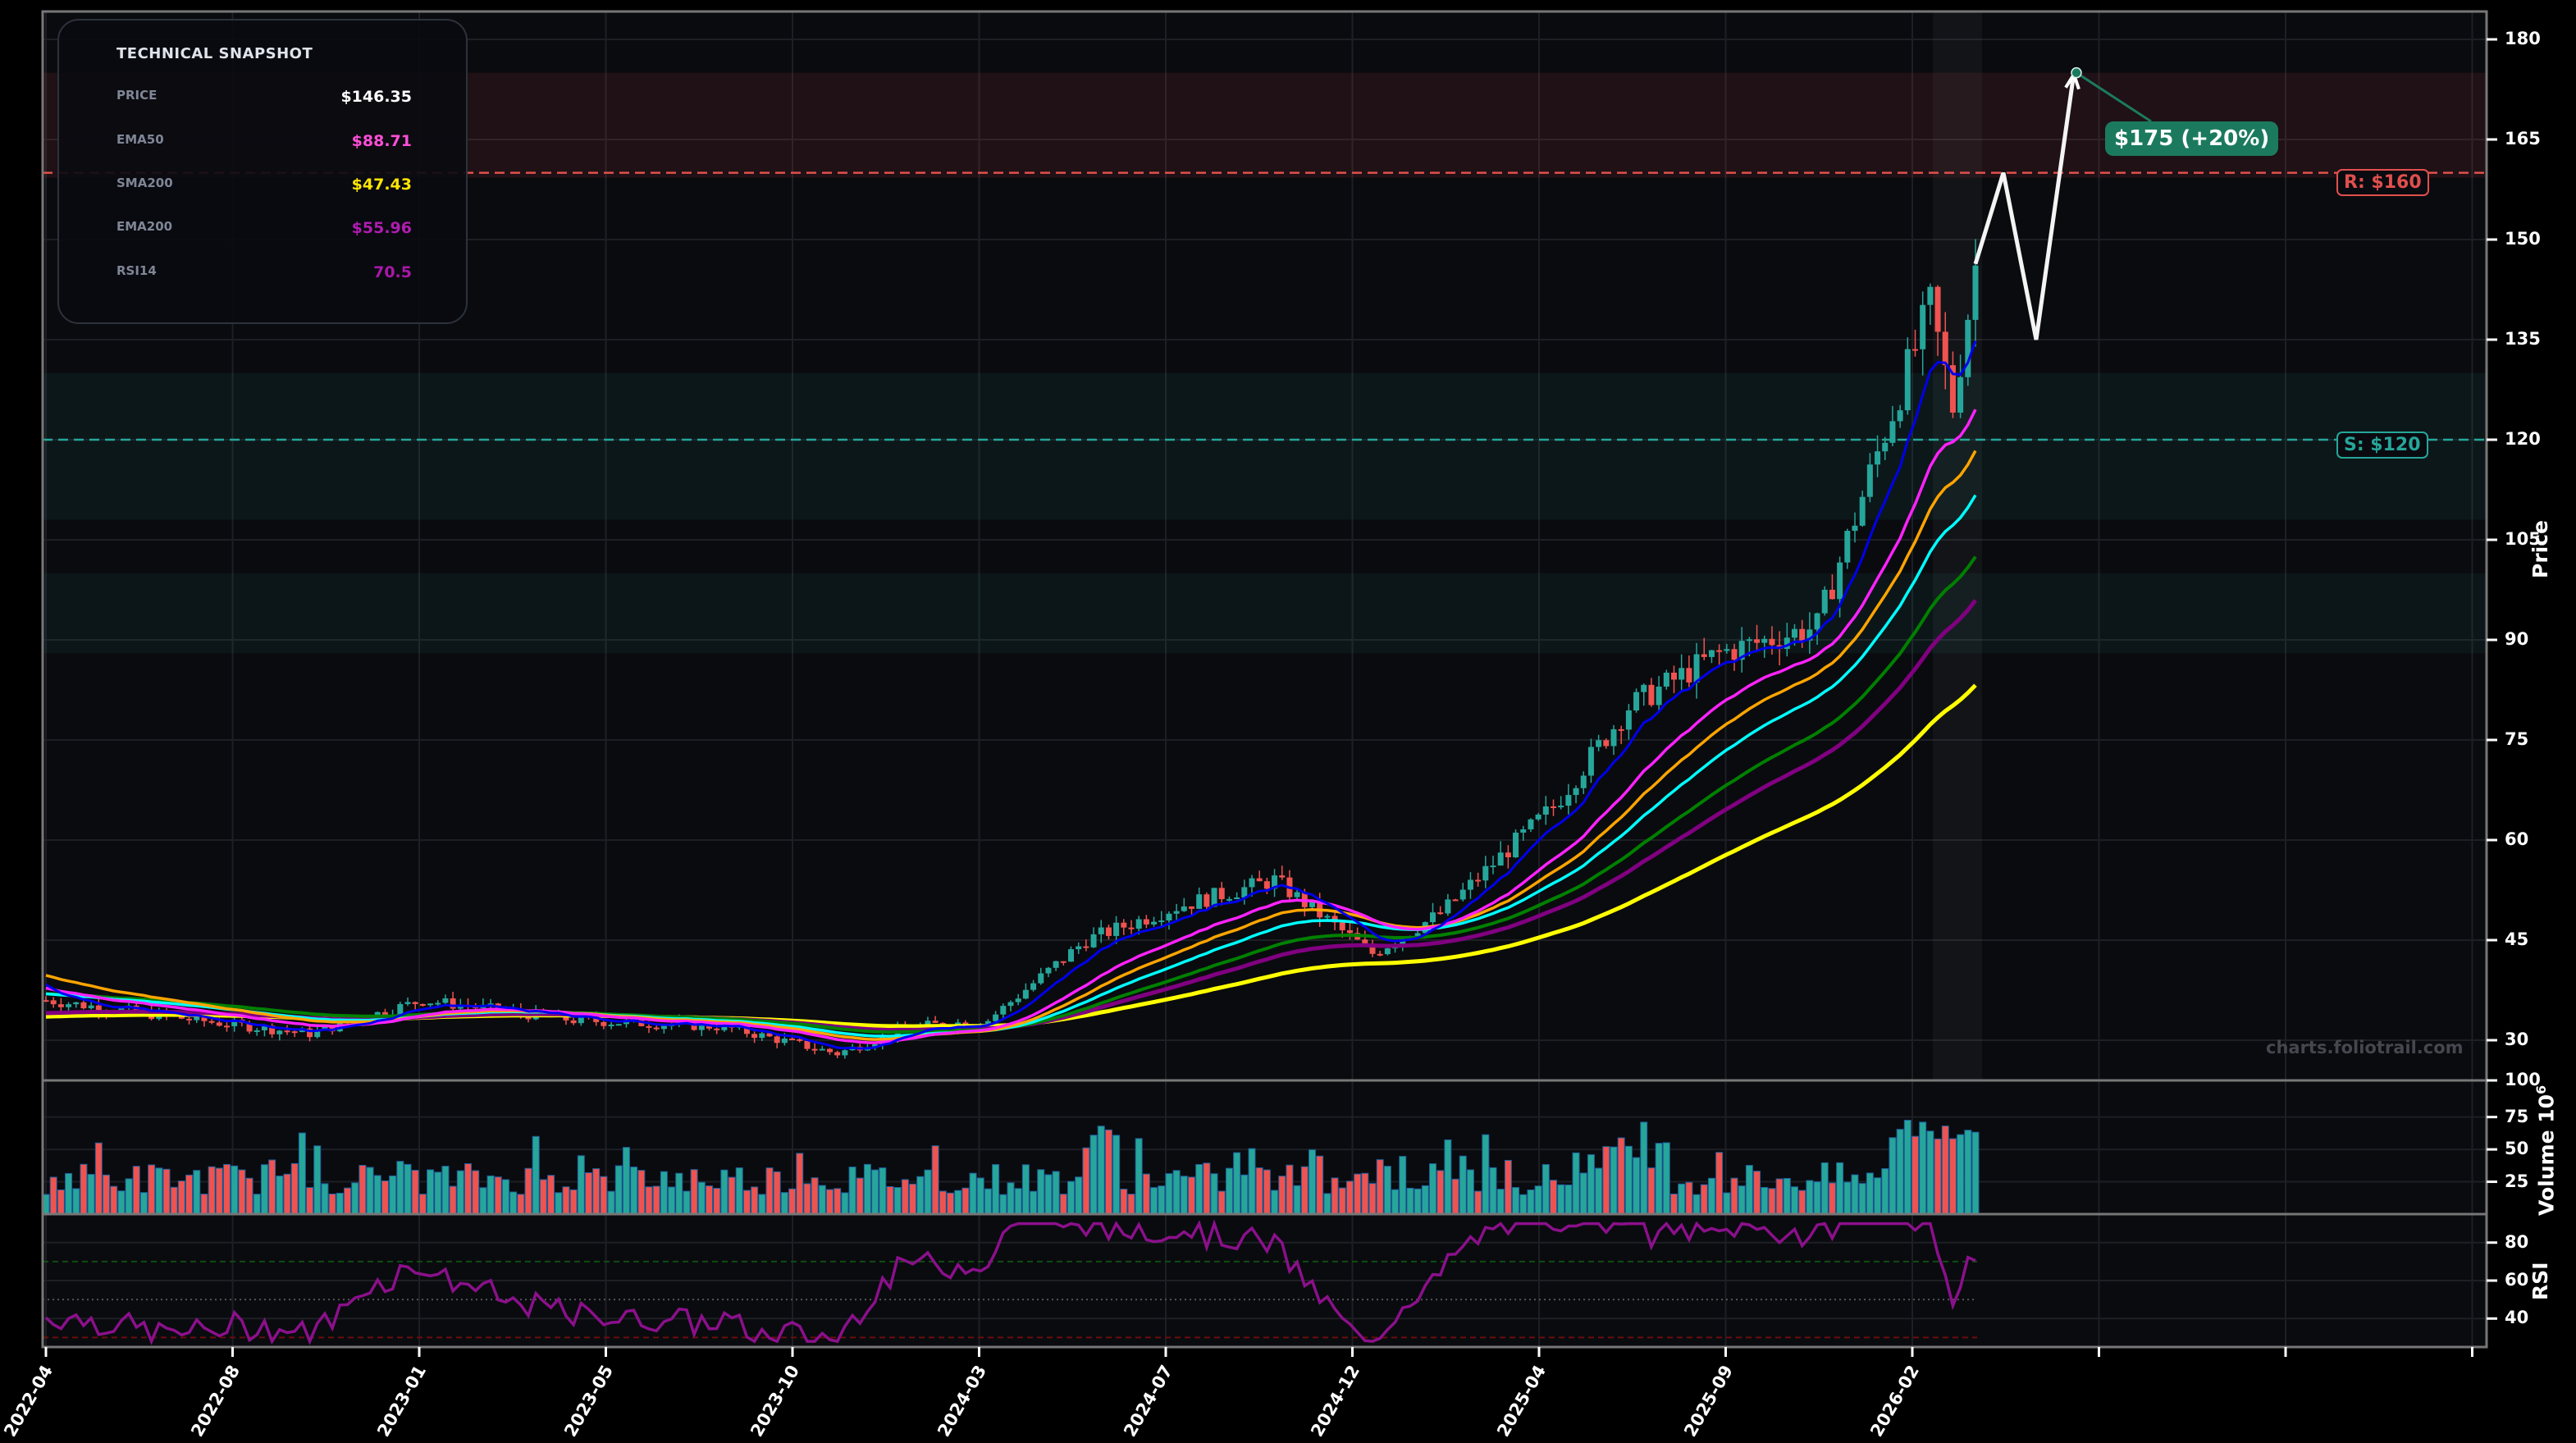  I want to click on price-tick-label: 135, so click(2523, 338).